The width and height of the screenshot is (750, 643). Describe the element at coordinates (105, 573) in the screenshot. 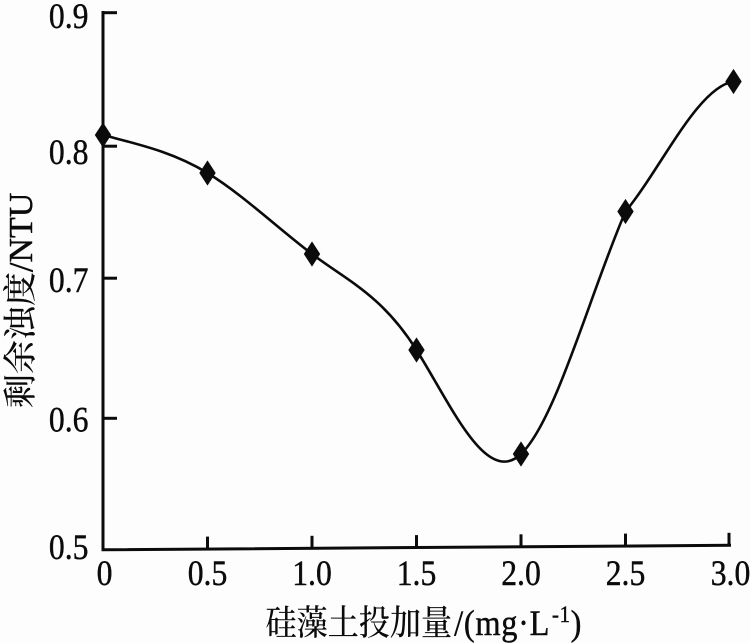

I see `svg-text: 0` at that location.